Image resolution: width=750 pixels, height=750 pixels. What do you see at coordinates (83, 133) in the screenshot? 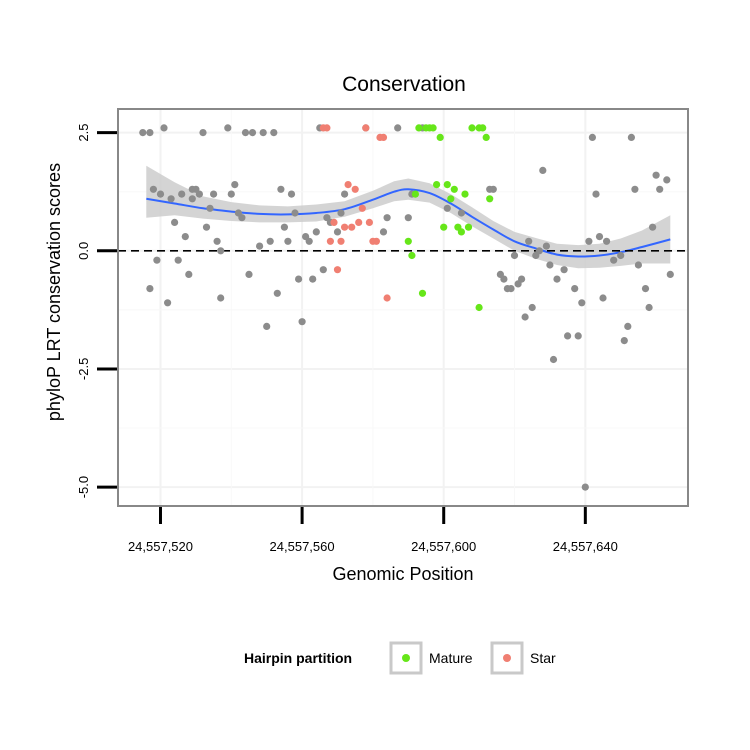
I see `y-tick-label: 2.5` at bounding box center [83, 133].